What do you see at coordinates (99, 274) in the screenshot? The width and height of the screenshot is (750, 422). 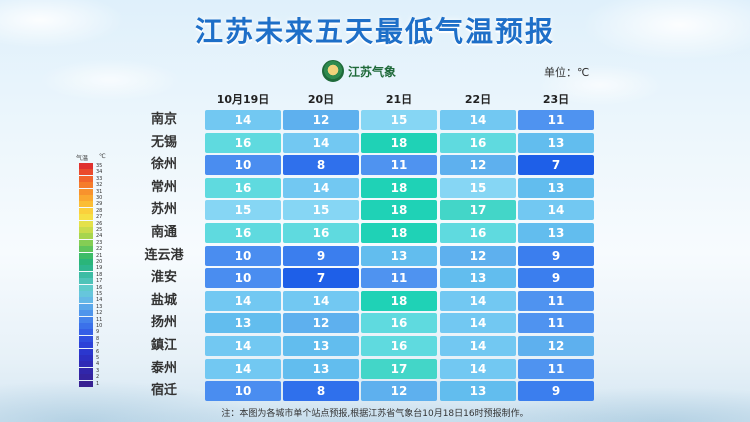 I see `legend-level-label: 18` at bounding box center [99, 274].